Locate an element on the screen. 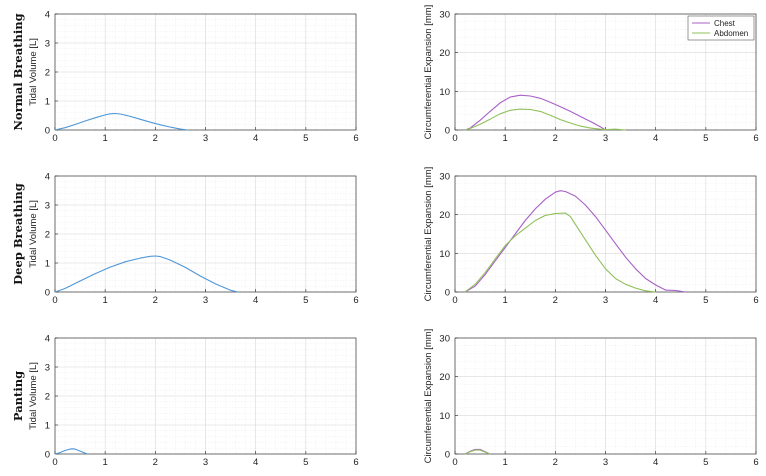 This screenshot has width=766, height=476. row-label: Panting is located at coordinates (18, 396).